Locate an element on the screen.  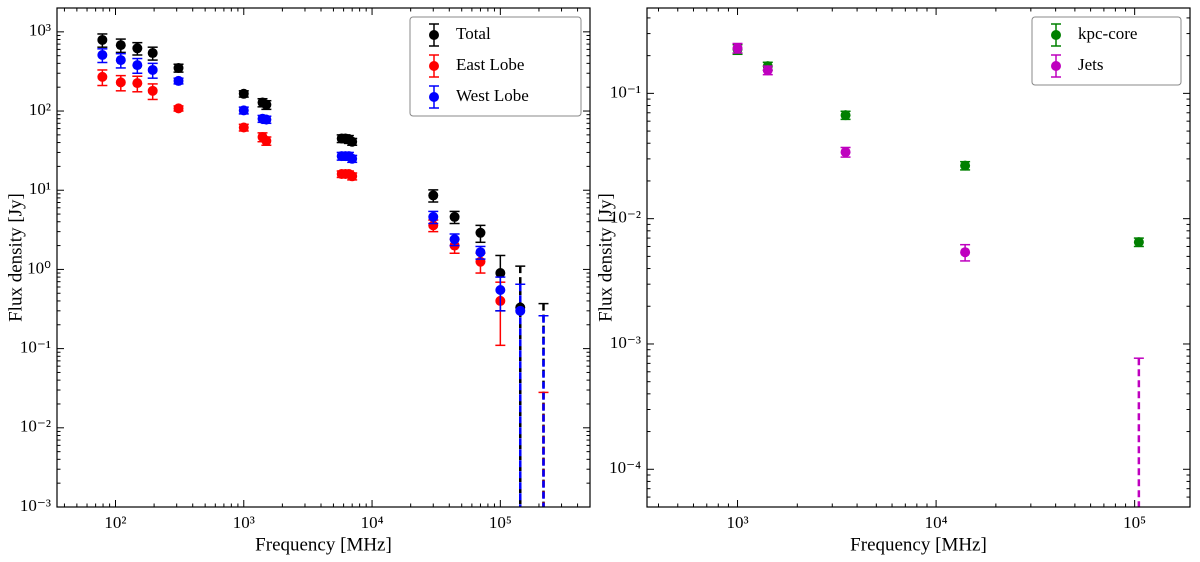
legend-label: West Lobe is located at coordinates (492, 95).